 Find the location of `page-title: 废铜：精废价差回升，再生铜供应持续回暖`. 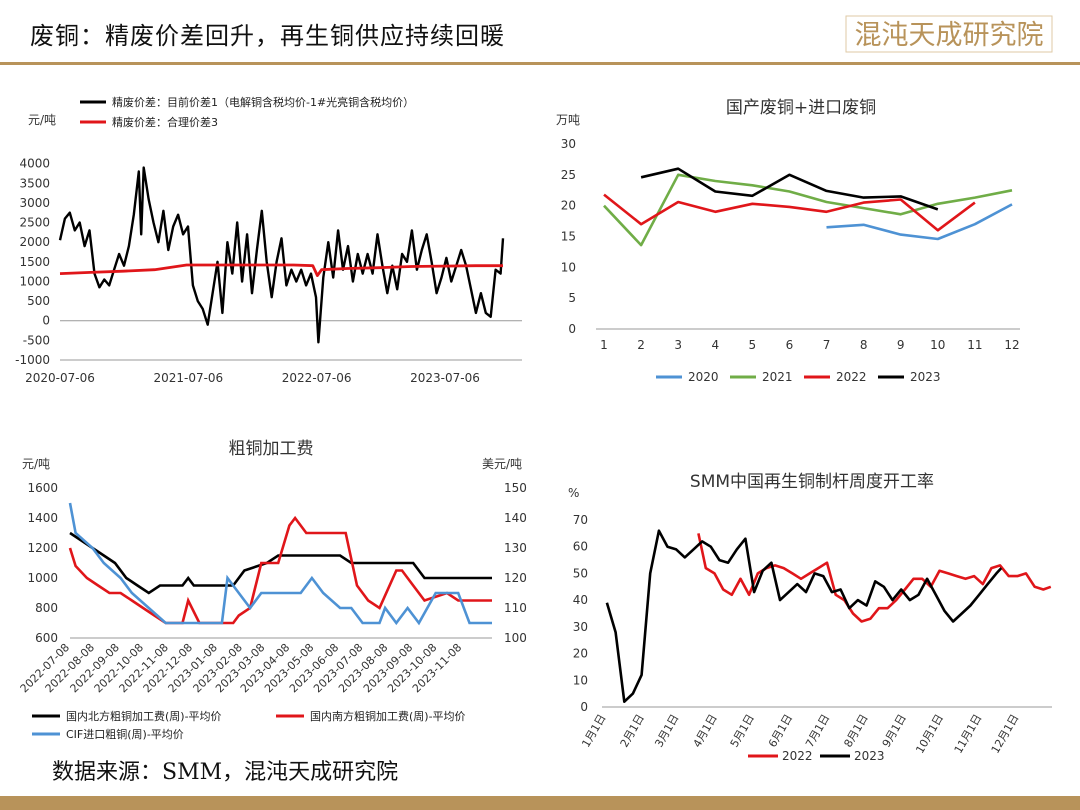

page-title: 废铜：精废价差回升，再生铜供应持续回暖 is located at coordinates (267, 36).